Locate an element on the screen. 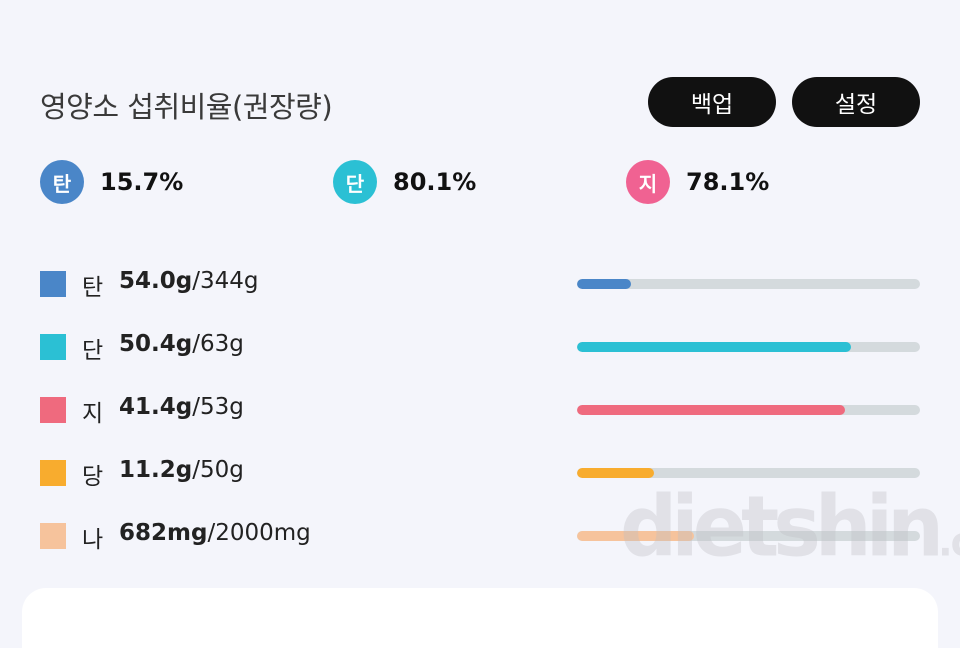  nutrient-label: 단 is located at coordinates (93, 351).